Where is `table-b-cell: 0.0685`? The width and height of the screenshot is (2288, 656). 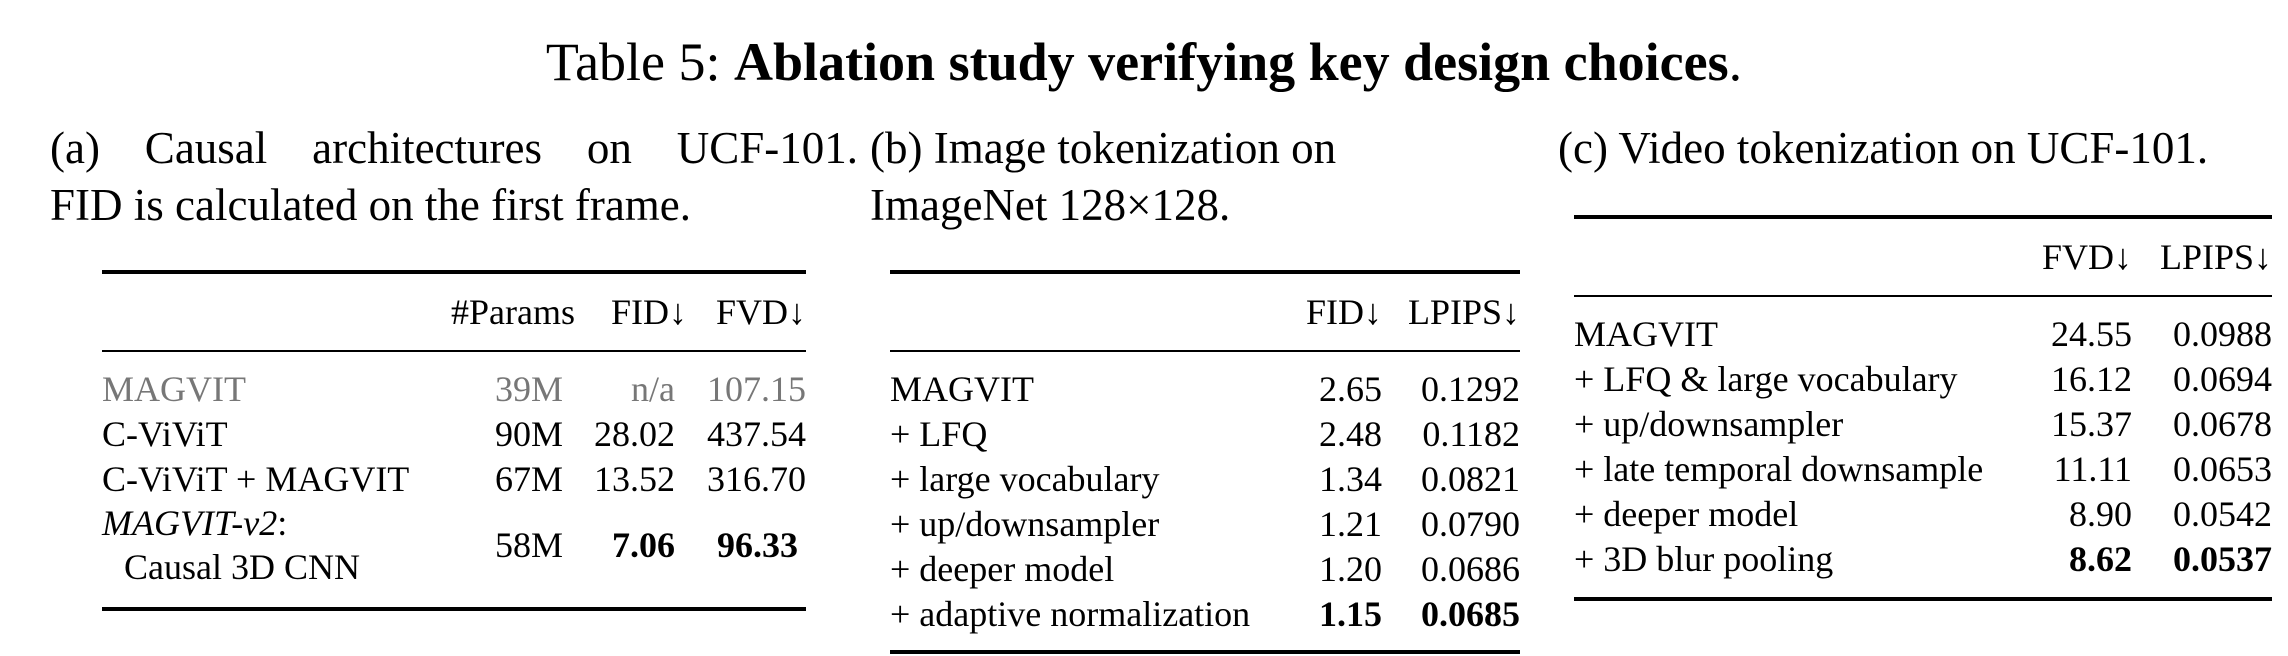
table-b-cell: 0.0685 is located at coordinates (1470, 613).